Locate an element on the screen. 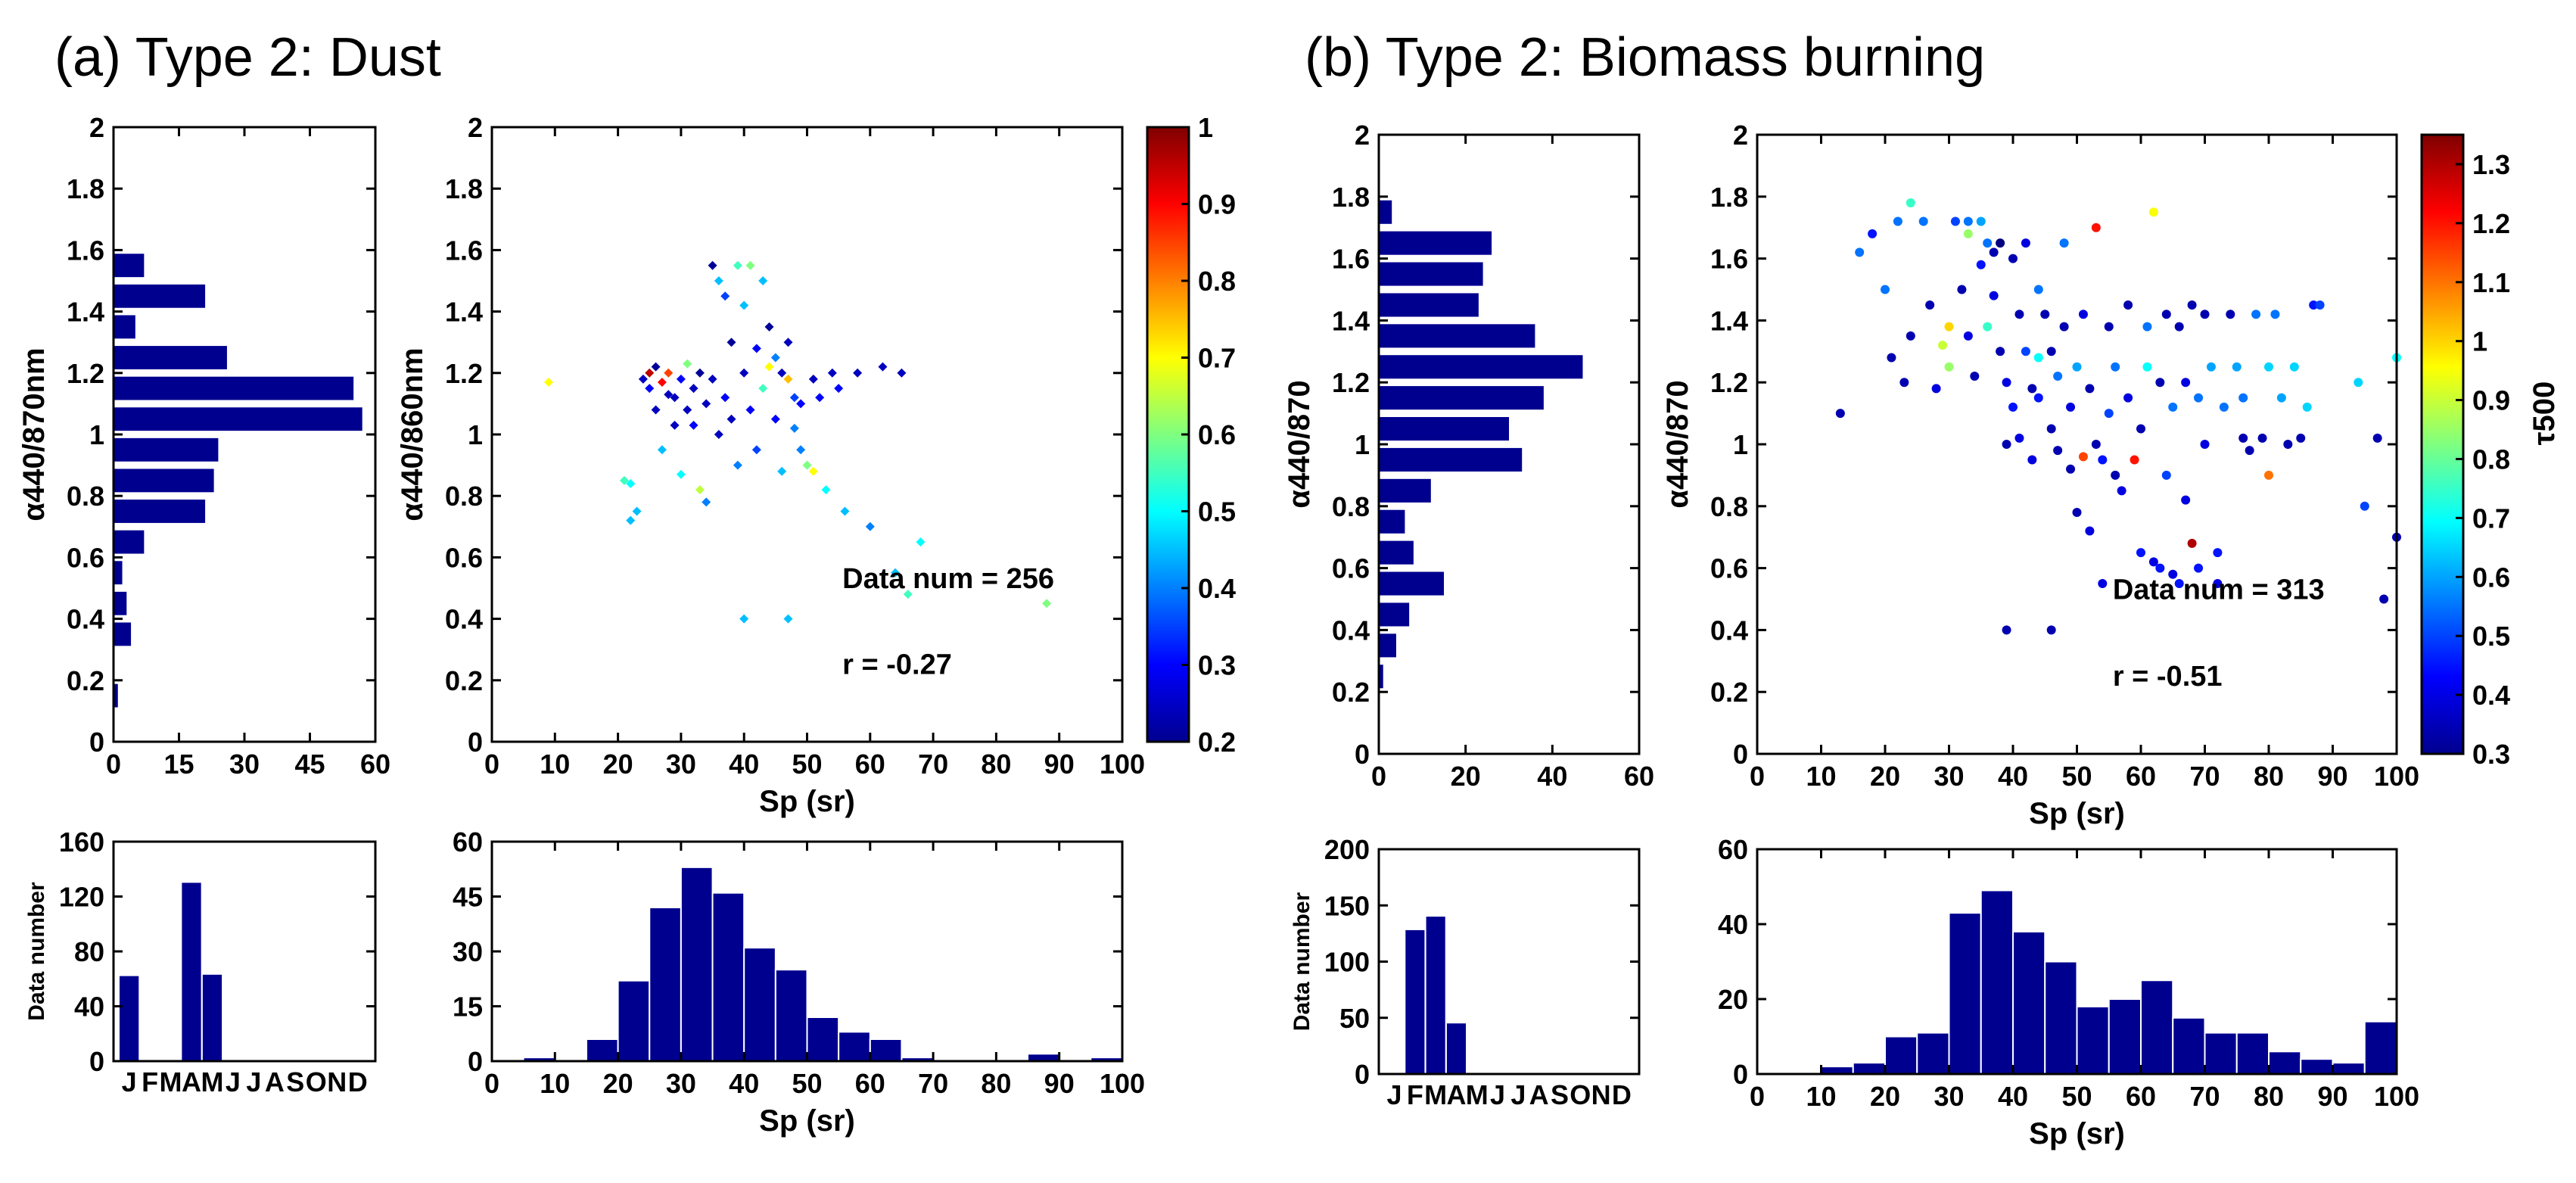 This screenshot has width=2576, height=1183. panel-a-colorbar-tick-label: 0.9 is located at coordinates (1217, 205).